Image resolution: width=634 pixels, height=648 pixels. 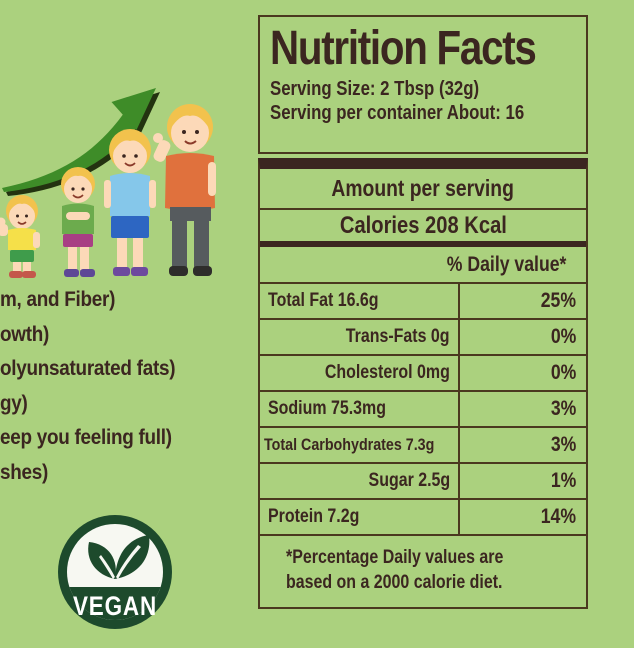 I want to click on nutrient-row-cholesterol: Cholesterol 0mg 0%, so click(x=423, y=374).